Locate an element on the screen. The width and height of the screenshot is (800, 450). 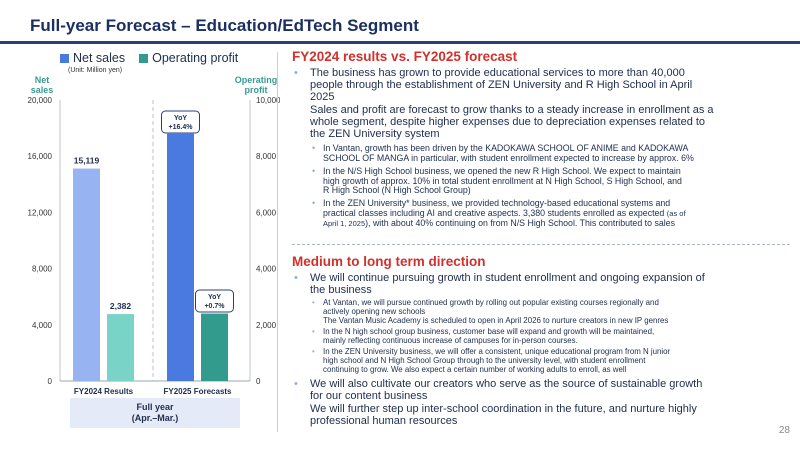
operating-profit-value-label: 2,382 is located at coordinates (121, 306).